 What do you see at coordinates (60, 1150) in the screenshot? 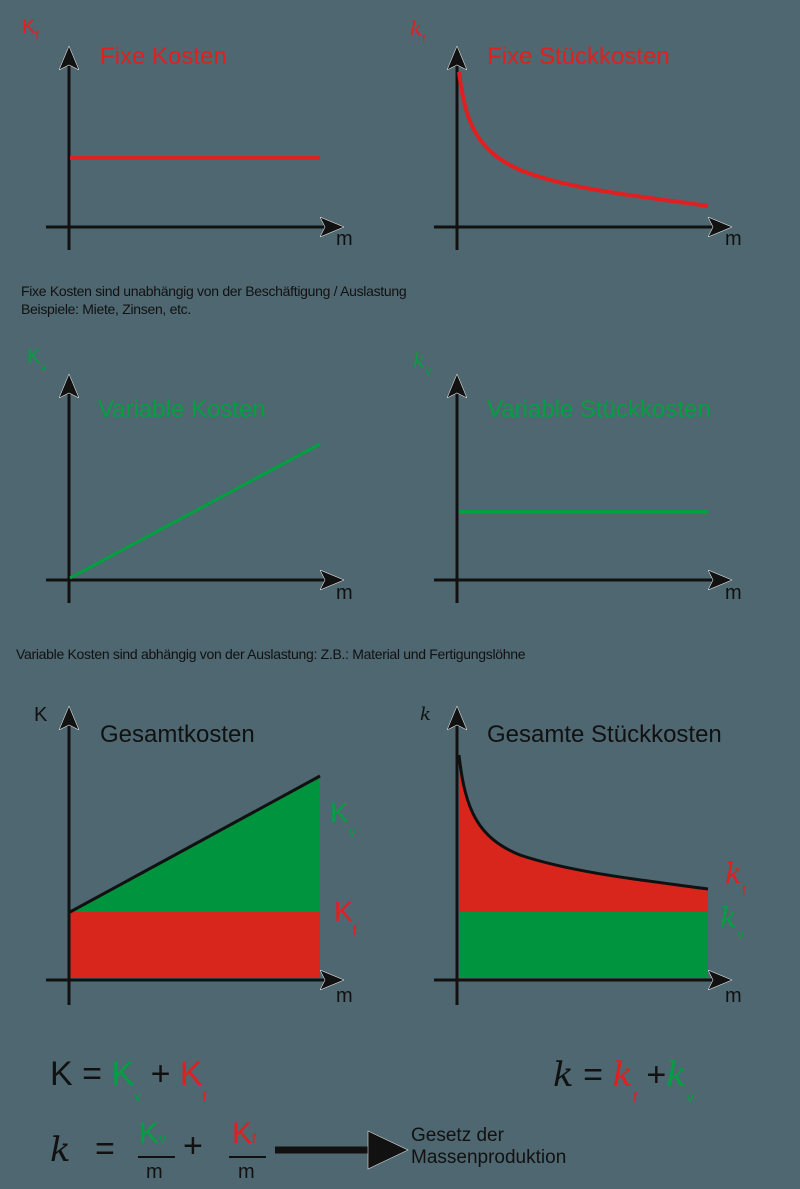
I see `fraction-formula-lhs: k` at bounding box center [60, 1150].